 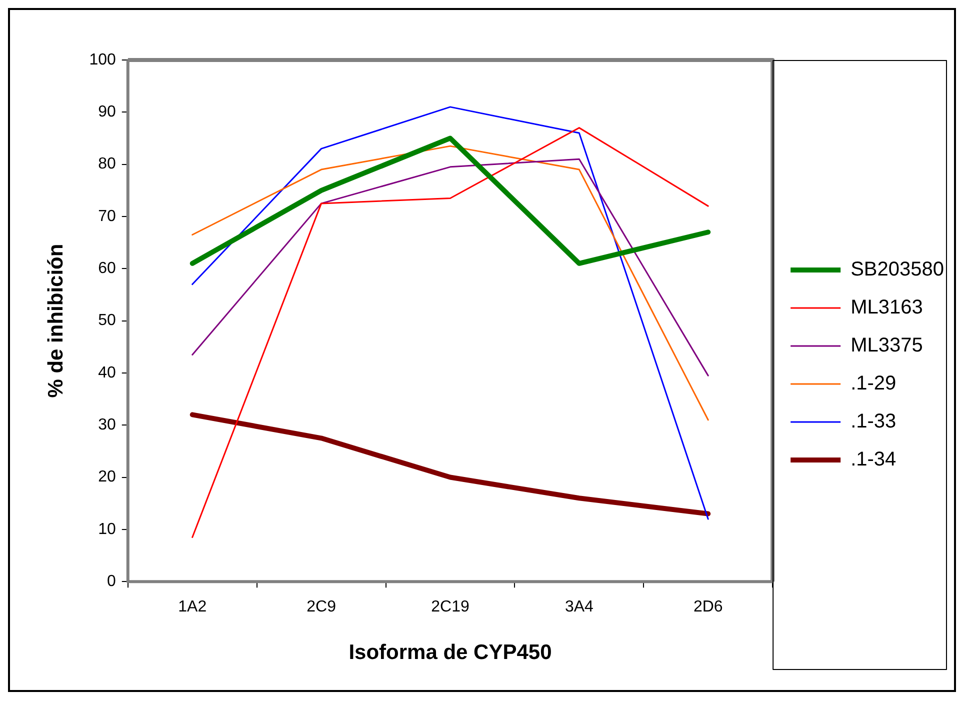 What do you see at coordinates (450, 652) in the screenshot?
I see `x-axis-title: Isoforma de CYP450` at bounding box center [450, 652].